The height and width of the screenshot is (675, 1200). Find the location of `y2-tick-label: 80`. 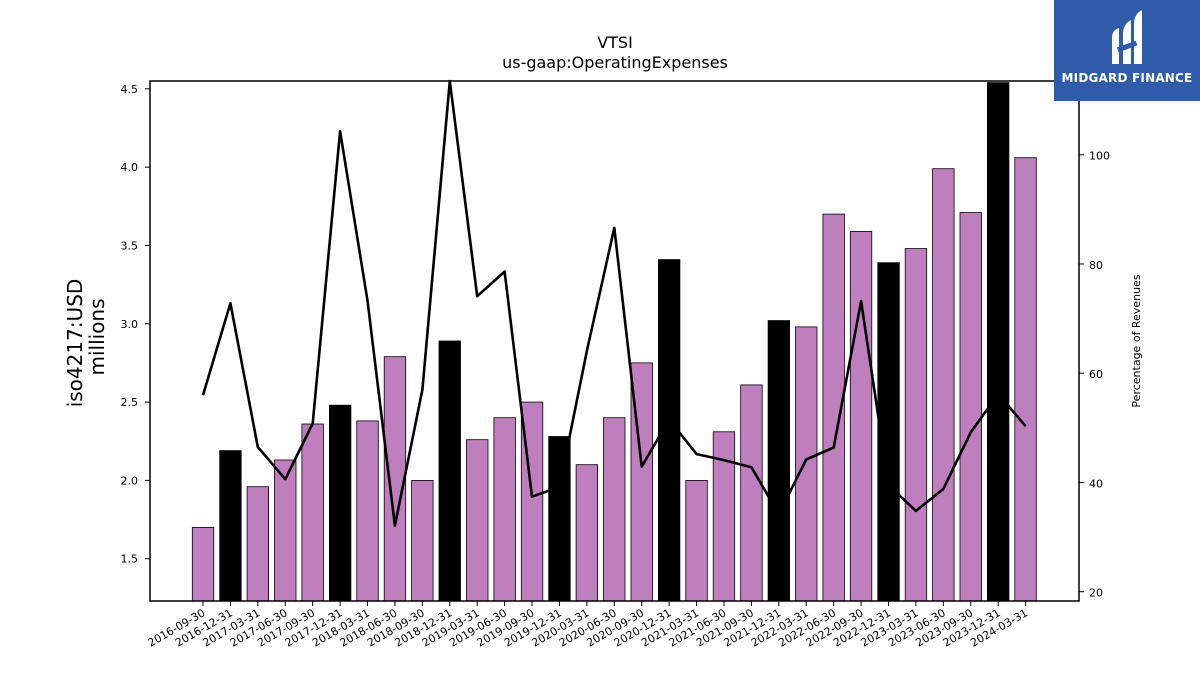

y2-tick-label: 80 is located at coordinates (1096, 265).